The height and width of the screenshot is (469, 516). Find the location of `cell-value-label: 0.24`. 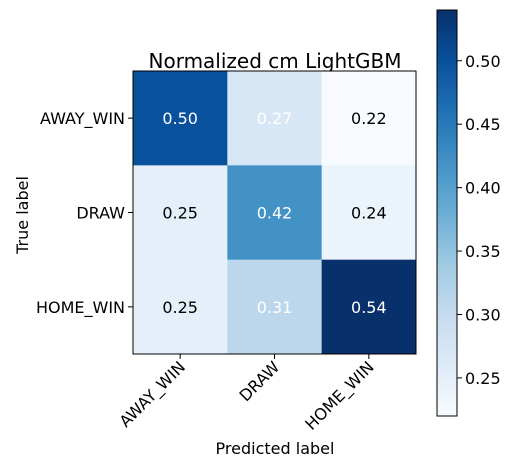

cell-value-label: 0.24 is located at coordinates (369, 213).